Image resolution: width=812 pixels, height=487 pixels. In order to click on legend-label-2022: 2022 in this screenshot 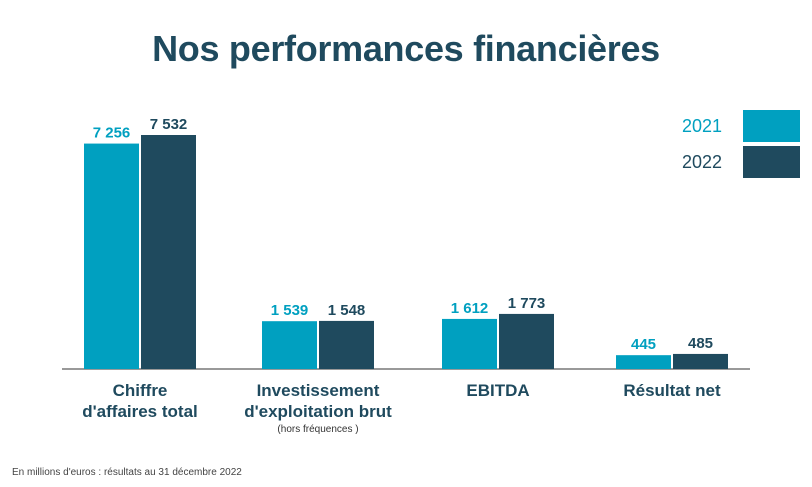, I will do `click(701, 162)`.